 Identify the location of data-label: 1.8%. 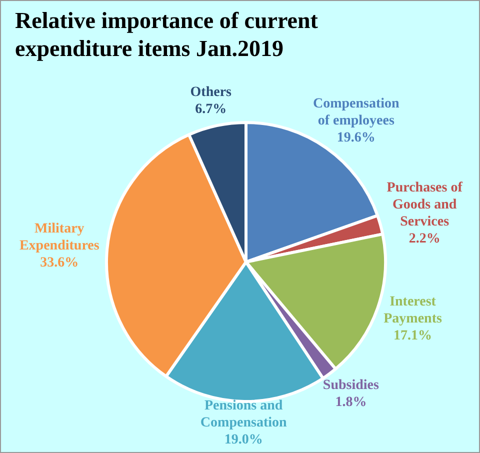
(351, 402).